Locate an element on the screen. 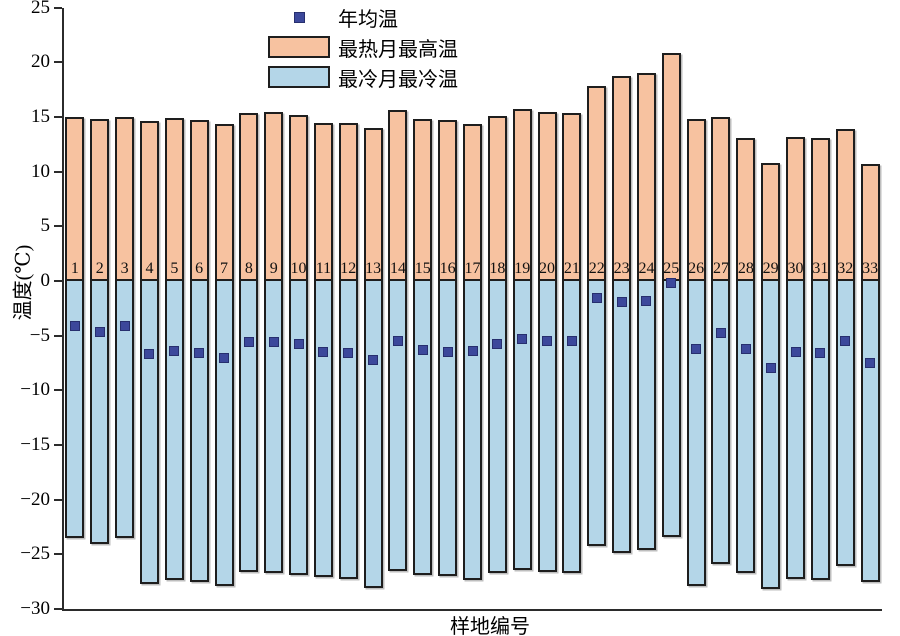 The width and height of the screenshot is (900, 636). bar-label: 10 is located at coordinates (298, 268).